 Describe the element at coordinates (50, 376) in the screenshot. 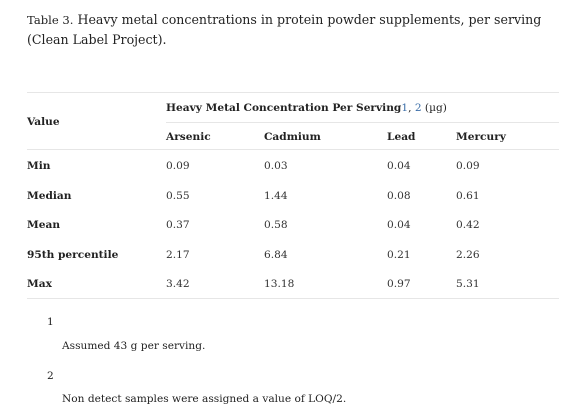

I see `footnote-number: 2` at that location.